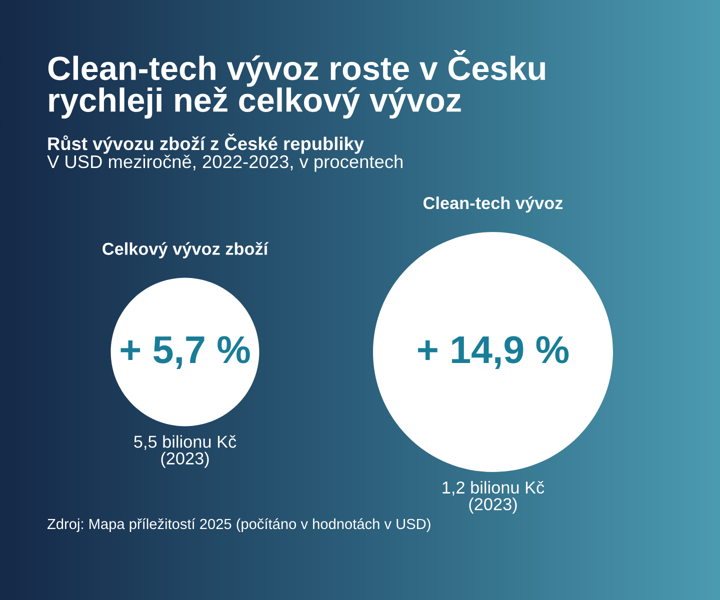 The width and height of the screenshot is (720, 600). Describe the element at coordinates (206, 144) in the screenshot. I see `text: Růst vývozu zboží z České republiky` at that location.